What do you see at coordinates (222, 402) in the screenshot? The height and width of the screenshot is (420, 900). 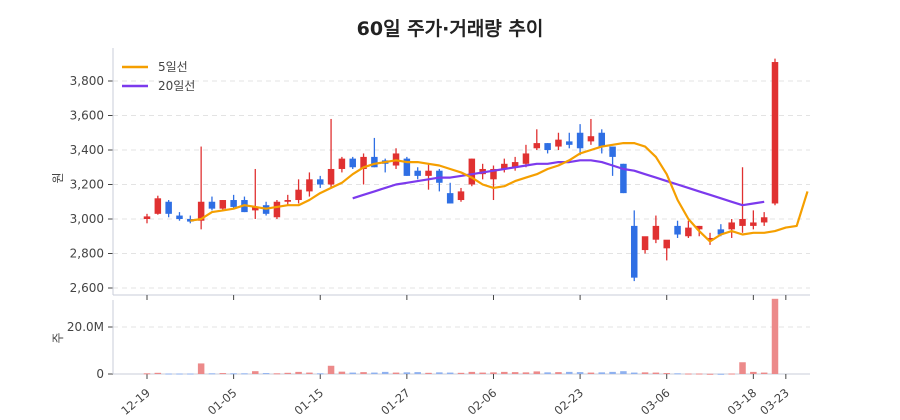 I see `x-tick-label: 01-05` at bounding box center [222, 402].